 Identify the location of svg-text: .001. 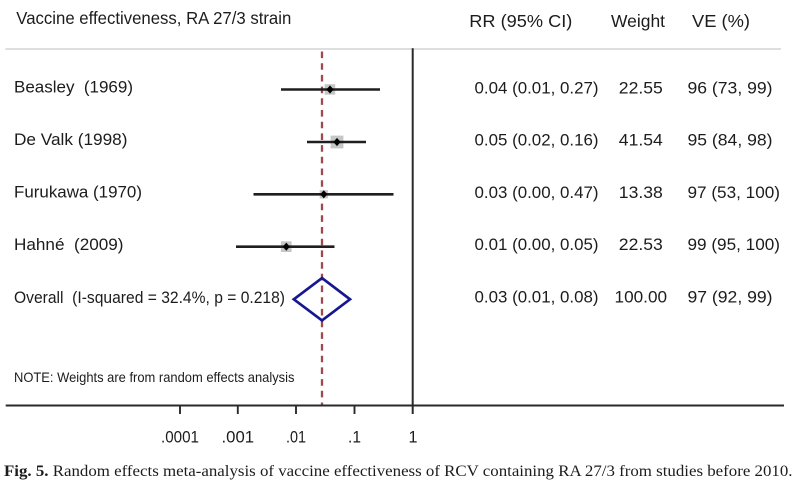
(238, 437).